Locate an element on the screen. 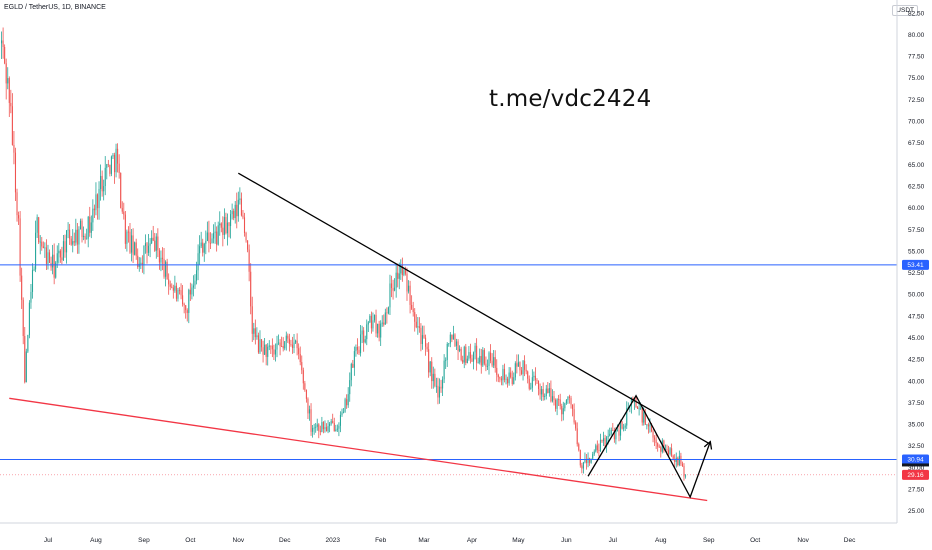  last-price-tag-bg is located at coordinates (915, 474).